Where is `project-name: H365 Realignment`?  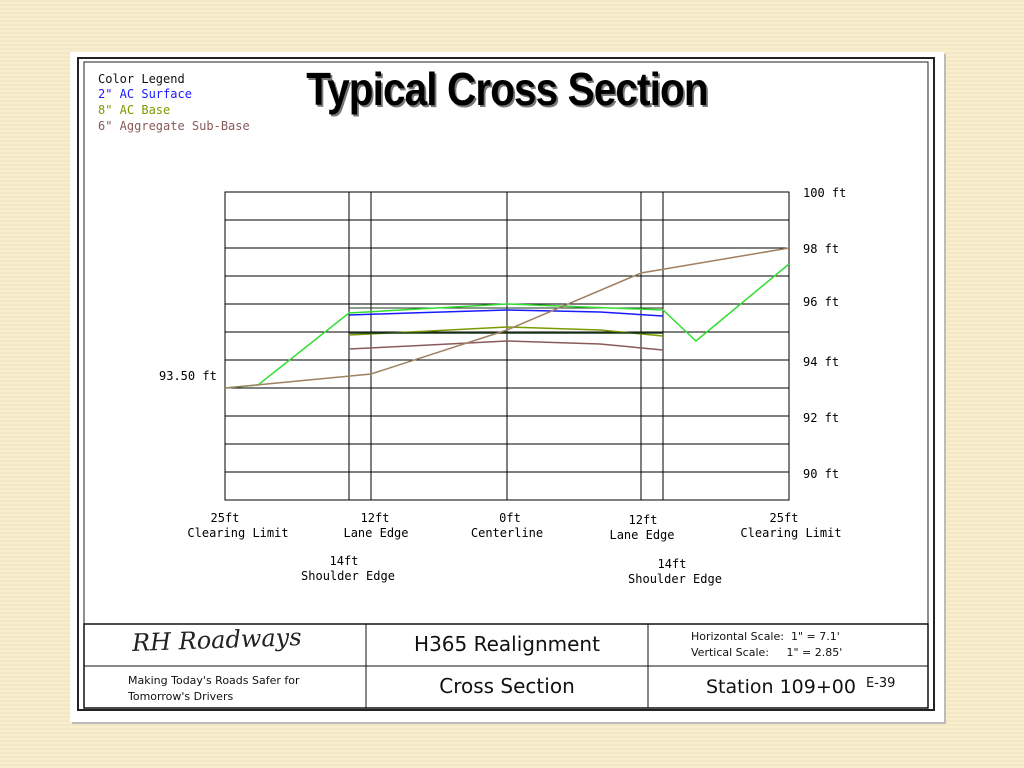
project-name: H365 Realignment is located at coordinates (507, 644).